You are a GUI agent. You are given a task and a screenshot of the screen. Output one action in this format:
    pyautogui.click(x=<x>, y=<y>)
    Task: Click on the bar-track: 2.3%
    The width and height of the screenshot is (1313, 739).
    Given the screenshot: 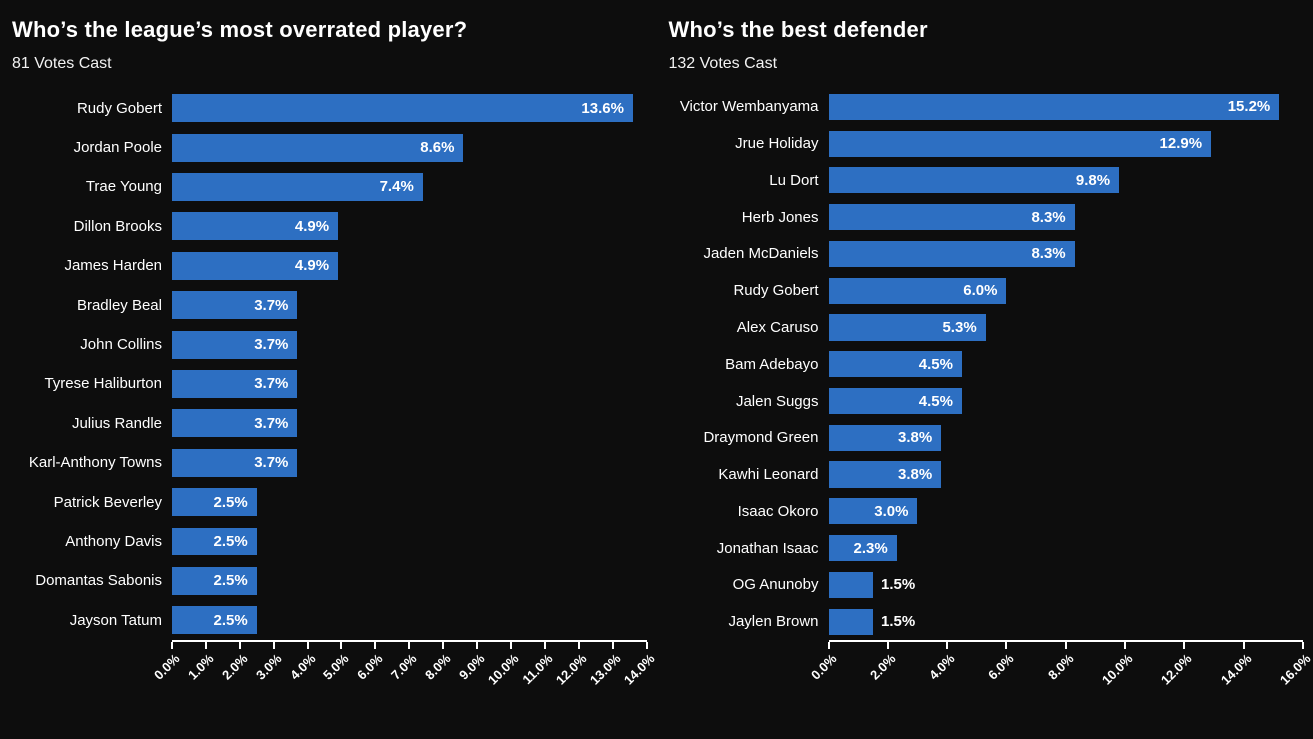 What is the action you would take?
    pyautogui.click(x=1066, y=548)
    